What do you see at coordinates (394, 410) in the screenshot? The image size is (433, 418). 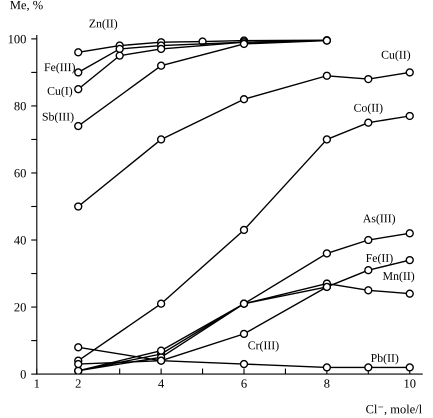 I see `x-axis-title: Cl⁻, mole/l` at bounding box center [394, 410].